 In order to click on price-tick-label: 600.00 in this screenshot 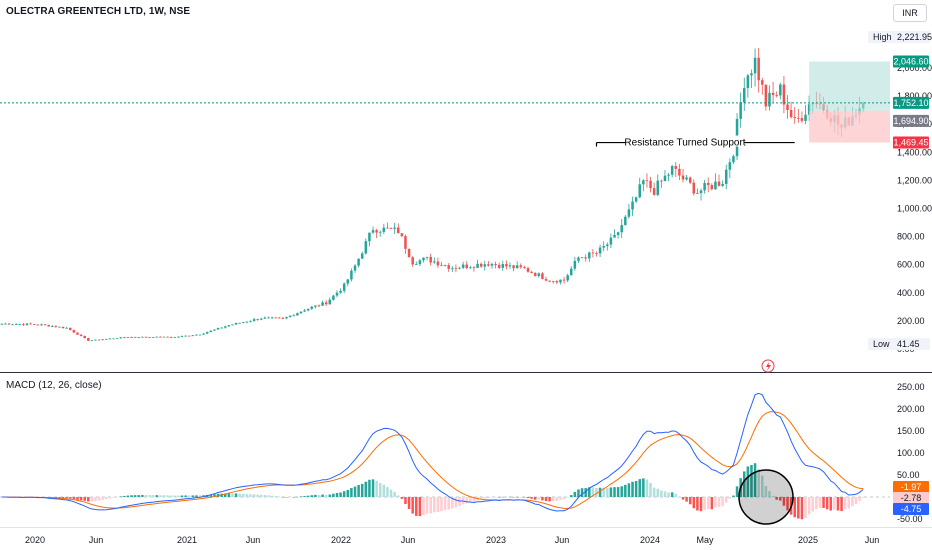, I will do `click(911, 265)`.